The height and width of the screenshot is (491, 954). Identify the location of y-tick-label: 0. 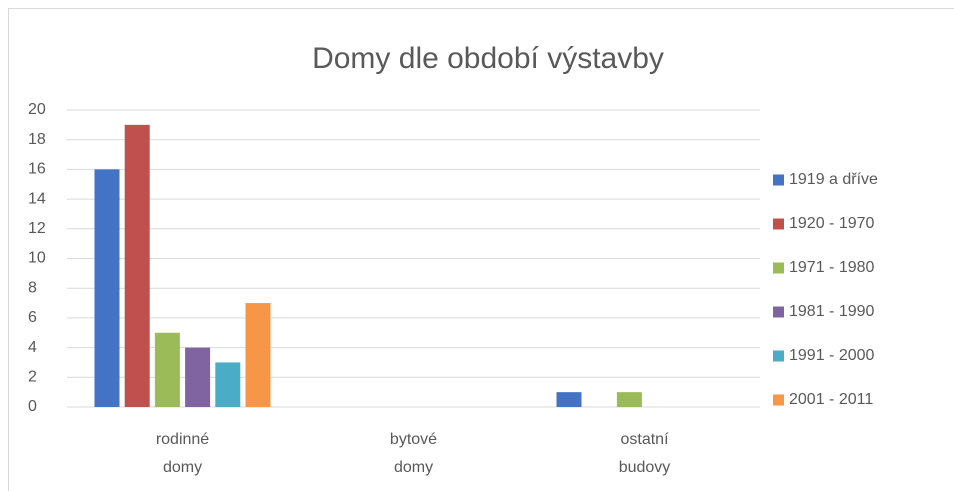
(32, 406).